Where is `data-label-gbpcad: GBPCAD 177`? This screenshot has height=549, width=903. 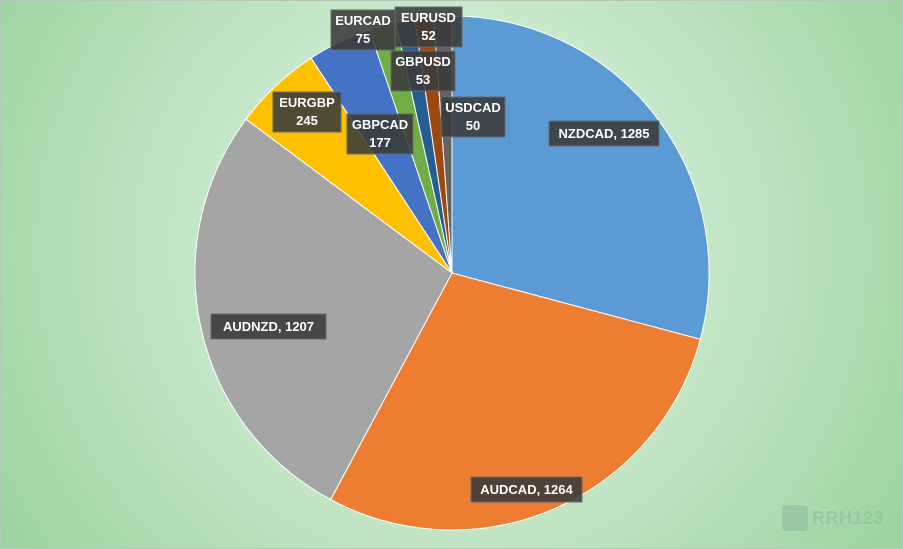
data-label-gbpcad: GBPCAD 177 is located at coordinates (380, 134).